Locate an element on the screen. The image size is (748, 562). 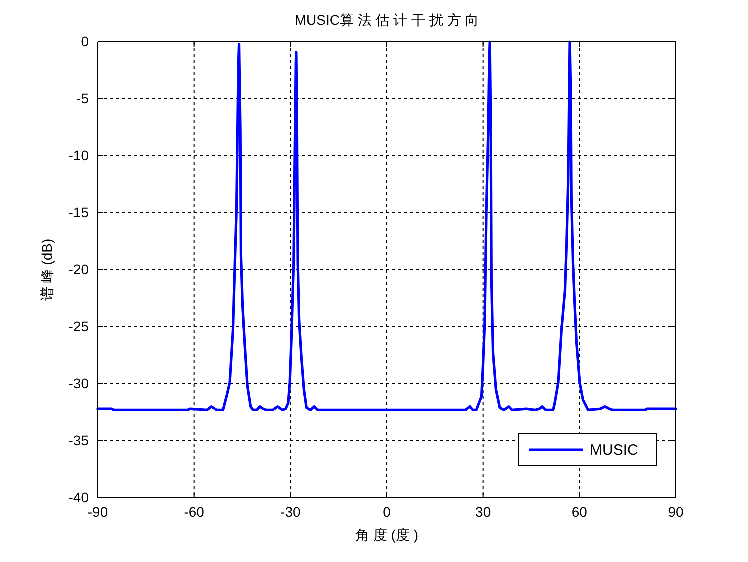
y-tick-label: 0 is located at coordinates (85, 41).